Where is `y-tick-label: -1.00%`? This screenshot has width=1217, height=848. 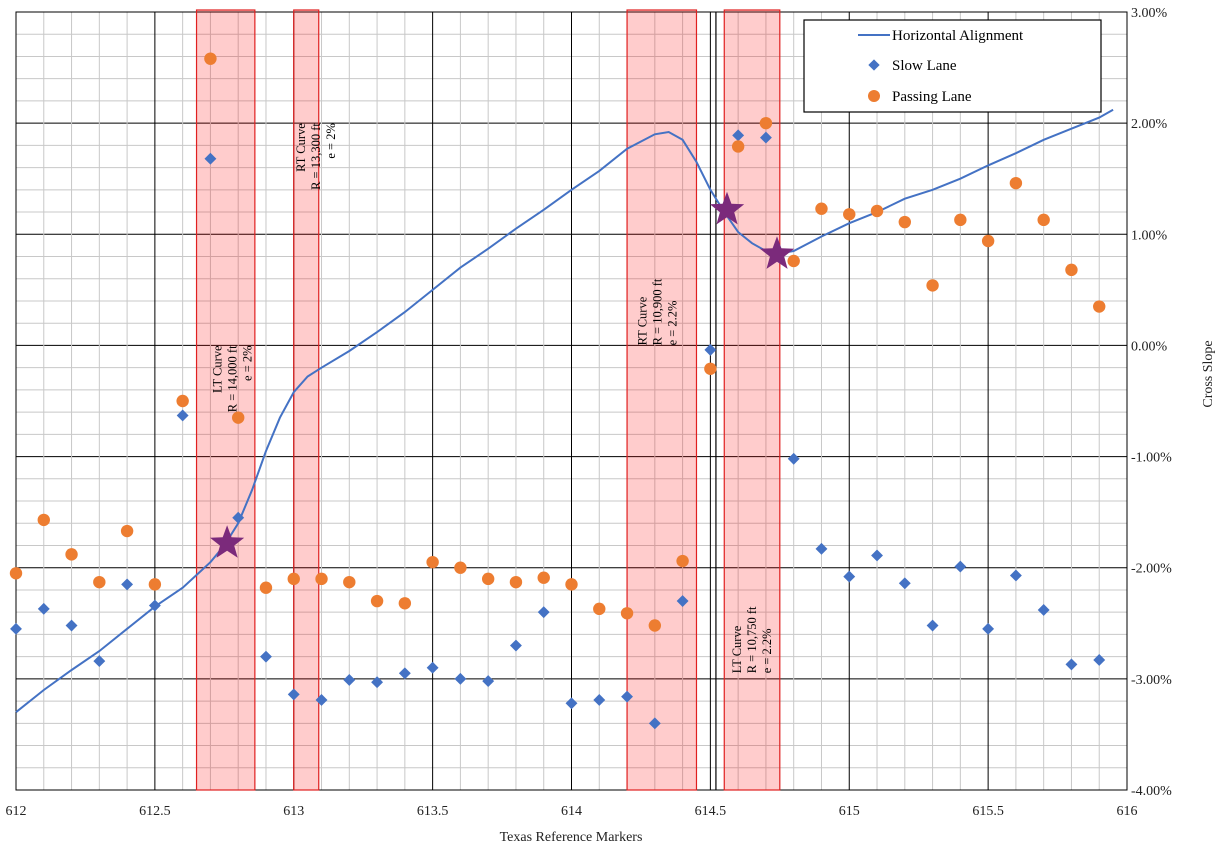
y-tick-label: -1.00% is located at coordinates (1151, 458).